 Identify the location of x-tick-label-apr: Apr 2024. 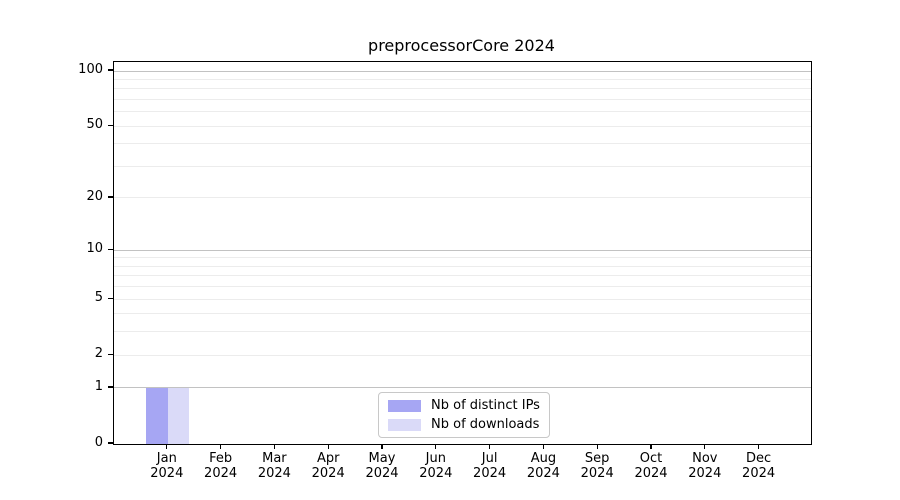
(328, 466).